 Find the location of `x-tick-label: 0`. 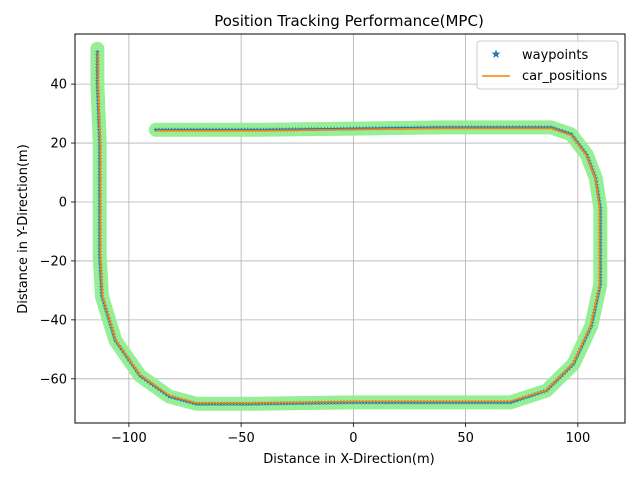

x-tick-label: 0 is located at coordinates (353, 438).